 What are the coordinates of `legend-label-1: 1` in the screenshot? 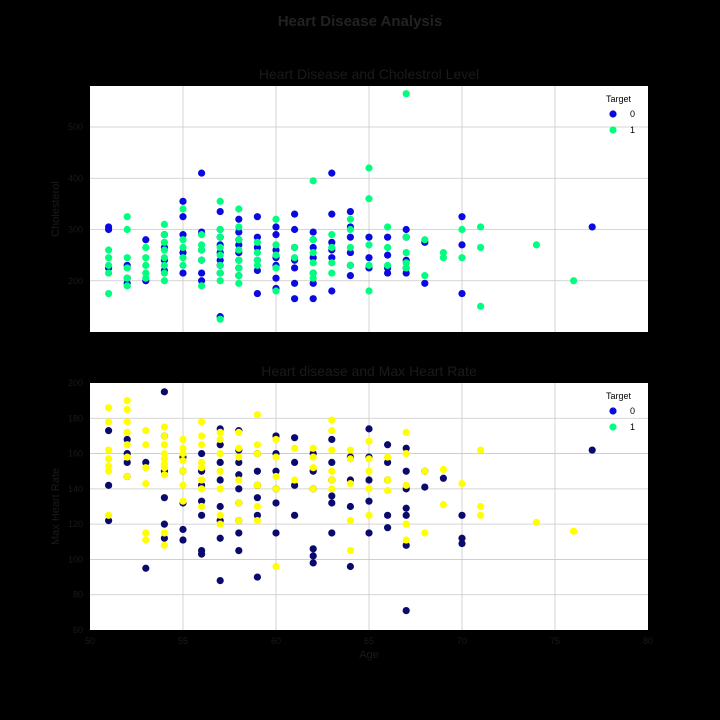 It's located at (632, 130).